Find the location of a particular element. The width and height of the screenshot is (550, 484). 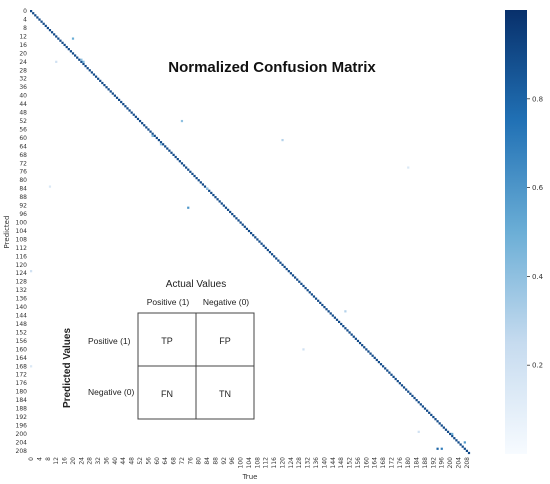

x-tick-label: 104 is located at coordinates (249, 463).